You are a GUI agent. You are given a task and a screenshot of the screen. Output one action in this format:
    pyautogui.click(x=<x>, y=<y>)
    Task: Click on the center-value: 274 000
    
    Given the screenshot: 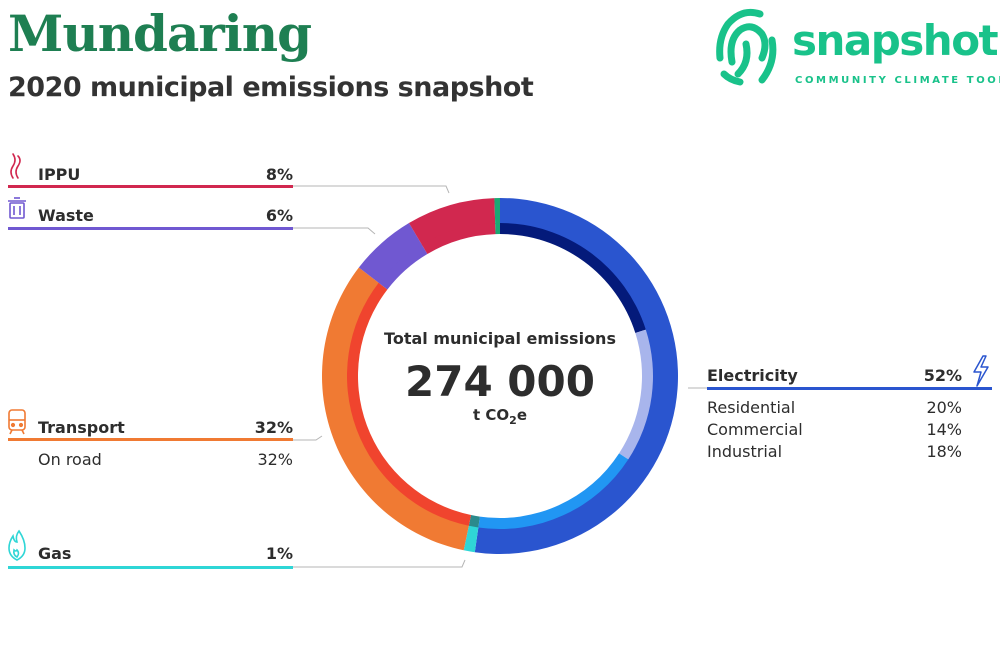 What is the action you would take?
    pyautogui.click(x=500, y=381)
    